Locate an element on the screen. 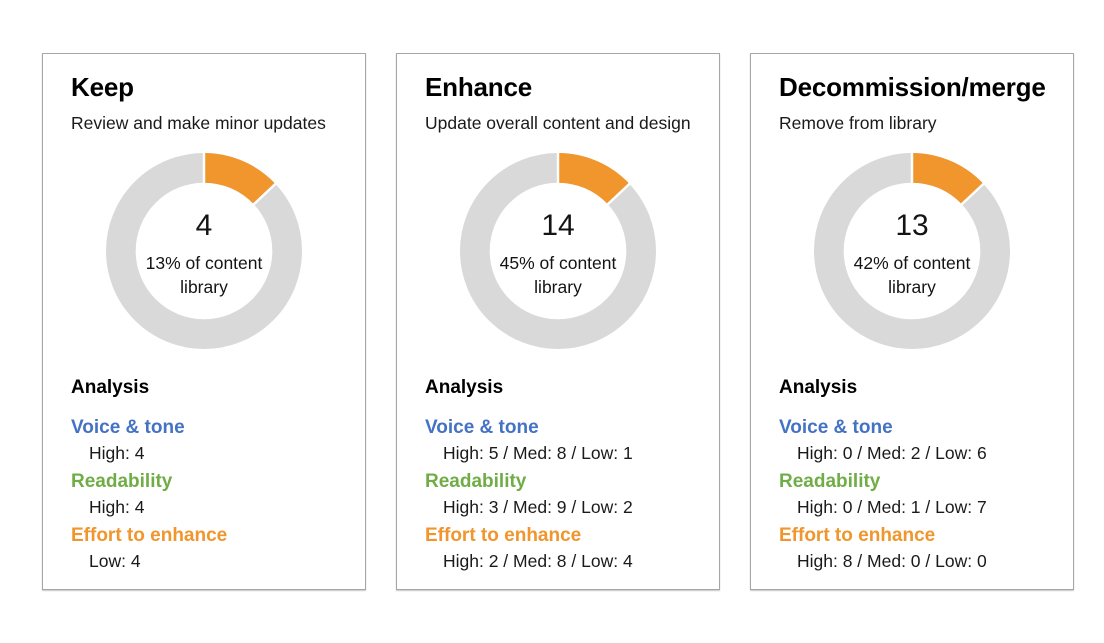  metric-value: Low: 4 is located at coordinates (115, 561).